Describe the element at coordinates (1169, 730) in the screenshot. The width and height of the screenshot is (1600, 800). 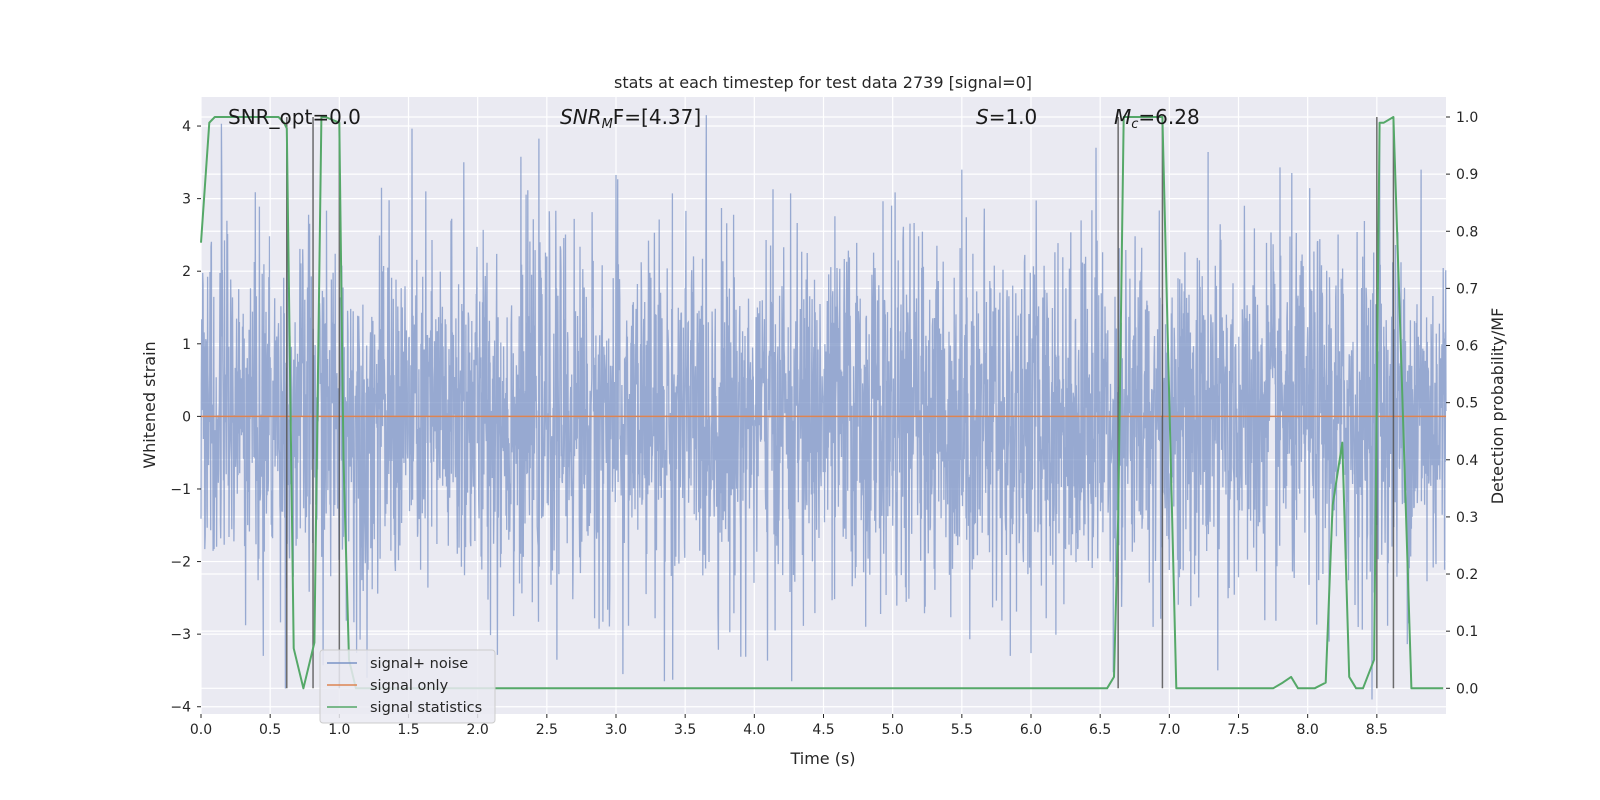
I see `x-tick-label: 7.0` at that location.